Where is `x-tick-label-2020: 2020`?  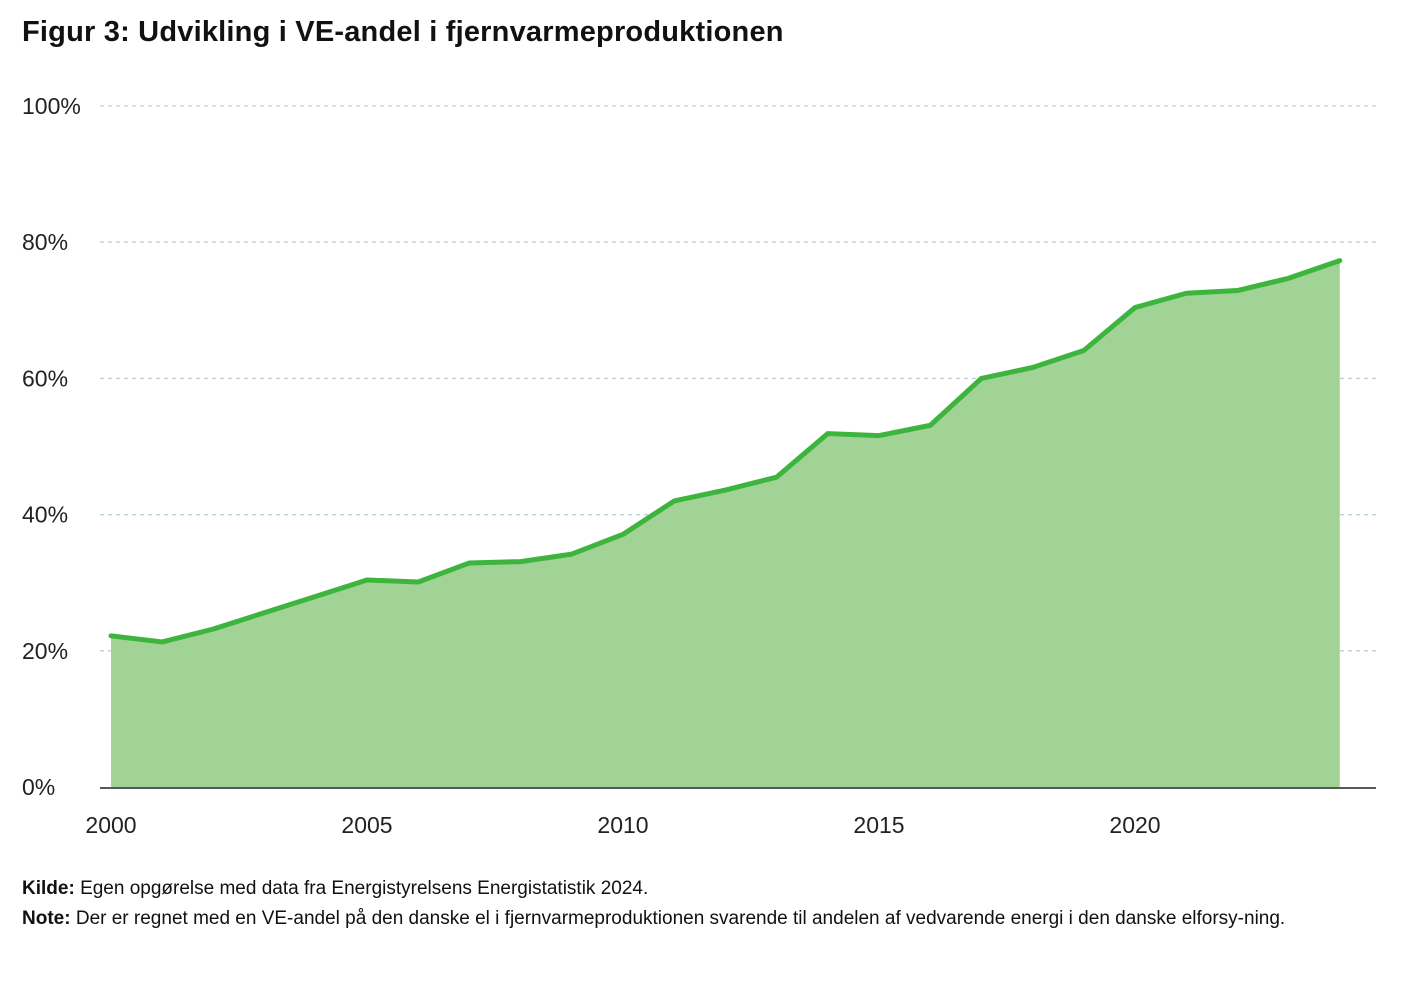 x-tick-label-2020: 2020 is located at coordinates (1134, 825).